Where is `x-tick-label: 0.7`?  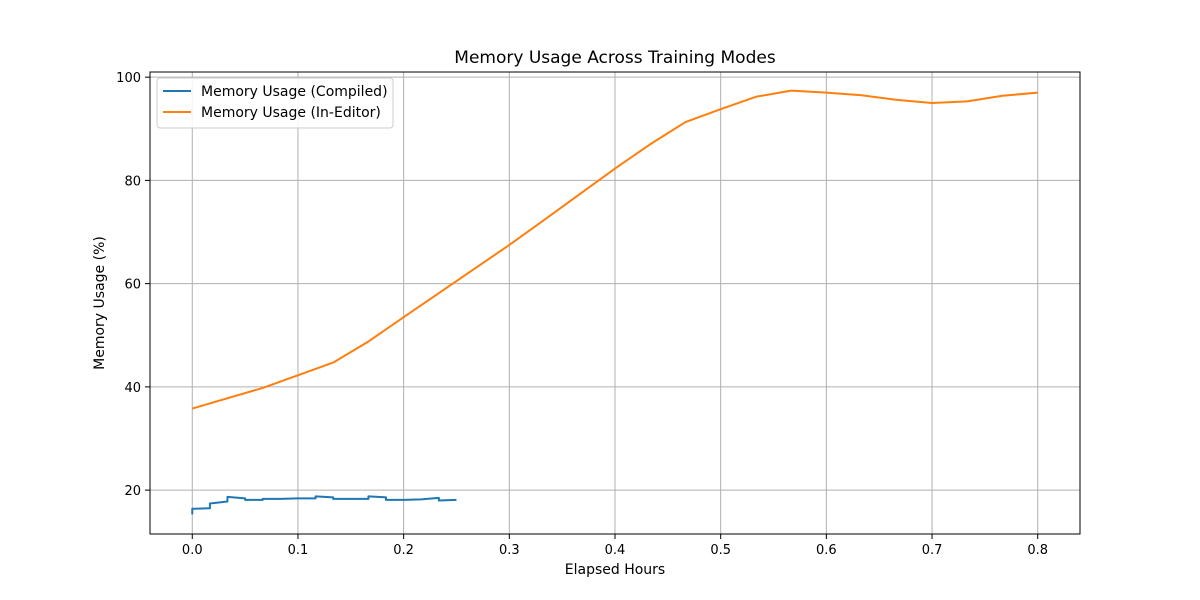 x-tick-label: 0.7 is located at coordinates (932, 550).